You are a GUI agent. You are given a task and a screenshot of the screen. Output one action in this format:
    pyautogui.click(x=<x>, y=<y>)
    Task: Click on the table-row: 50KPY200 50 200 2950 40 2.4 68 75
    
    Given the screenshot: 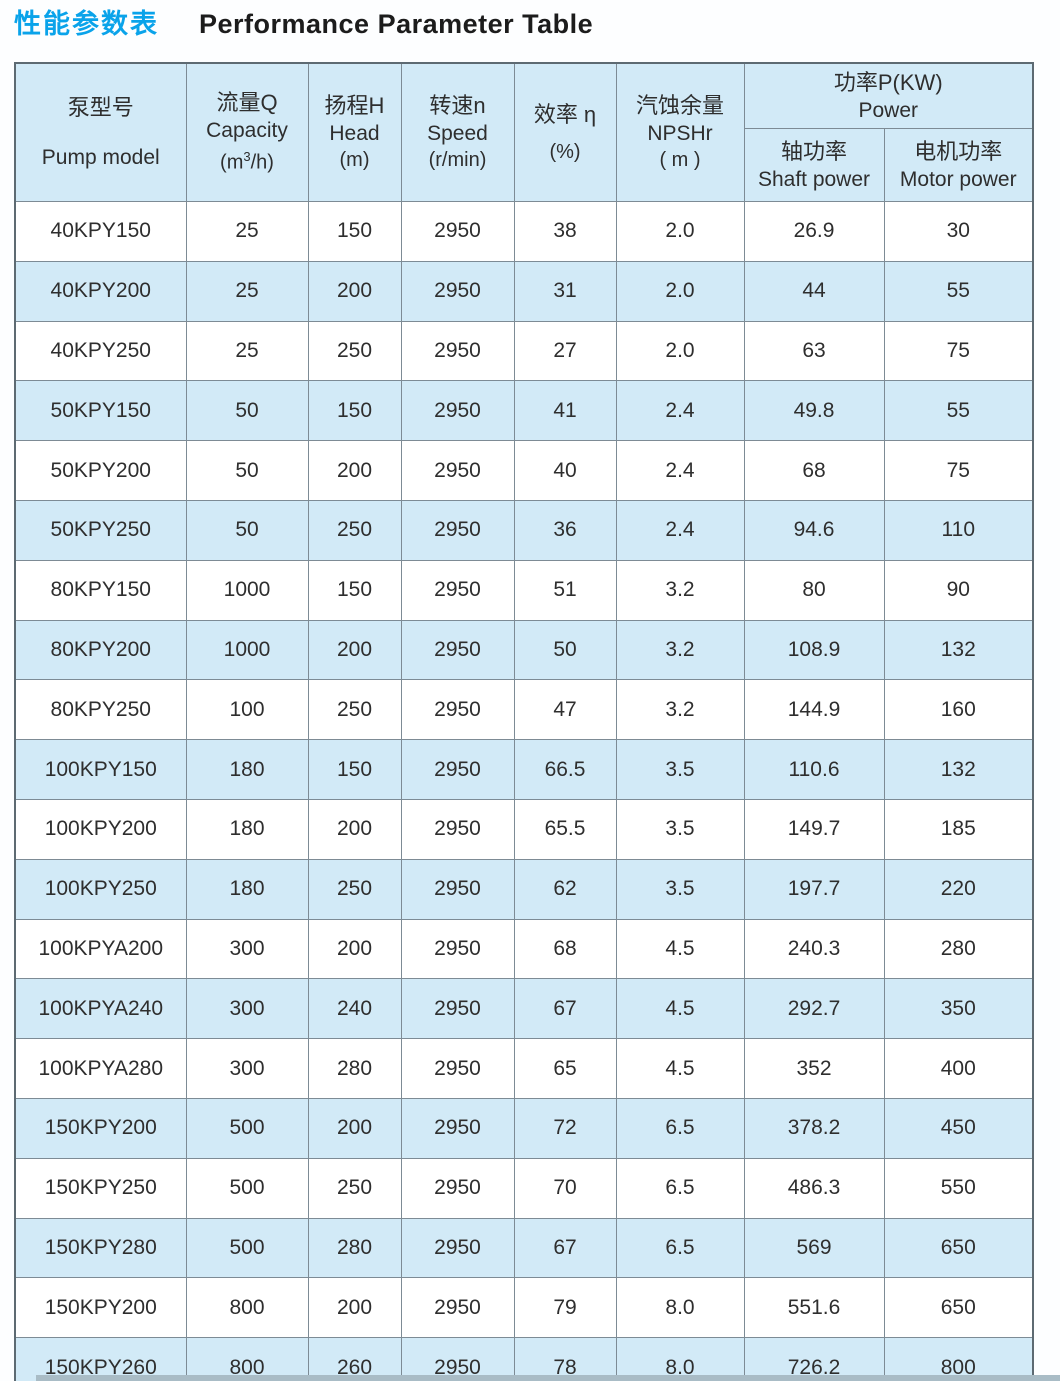 What is the action you would take?
    pyautogui.click(x=524, y=470)
    